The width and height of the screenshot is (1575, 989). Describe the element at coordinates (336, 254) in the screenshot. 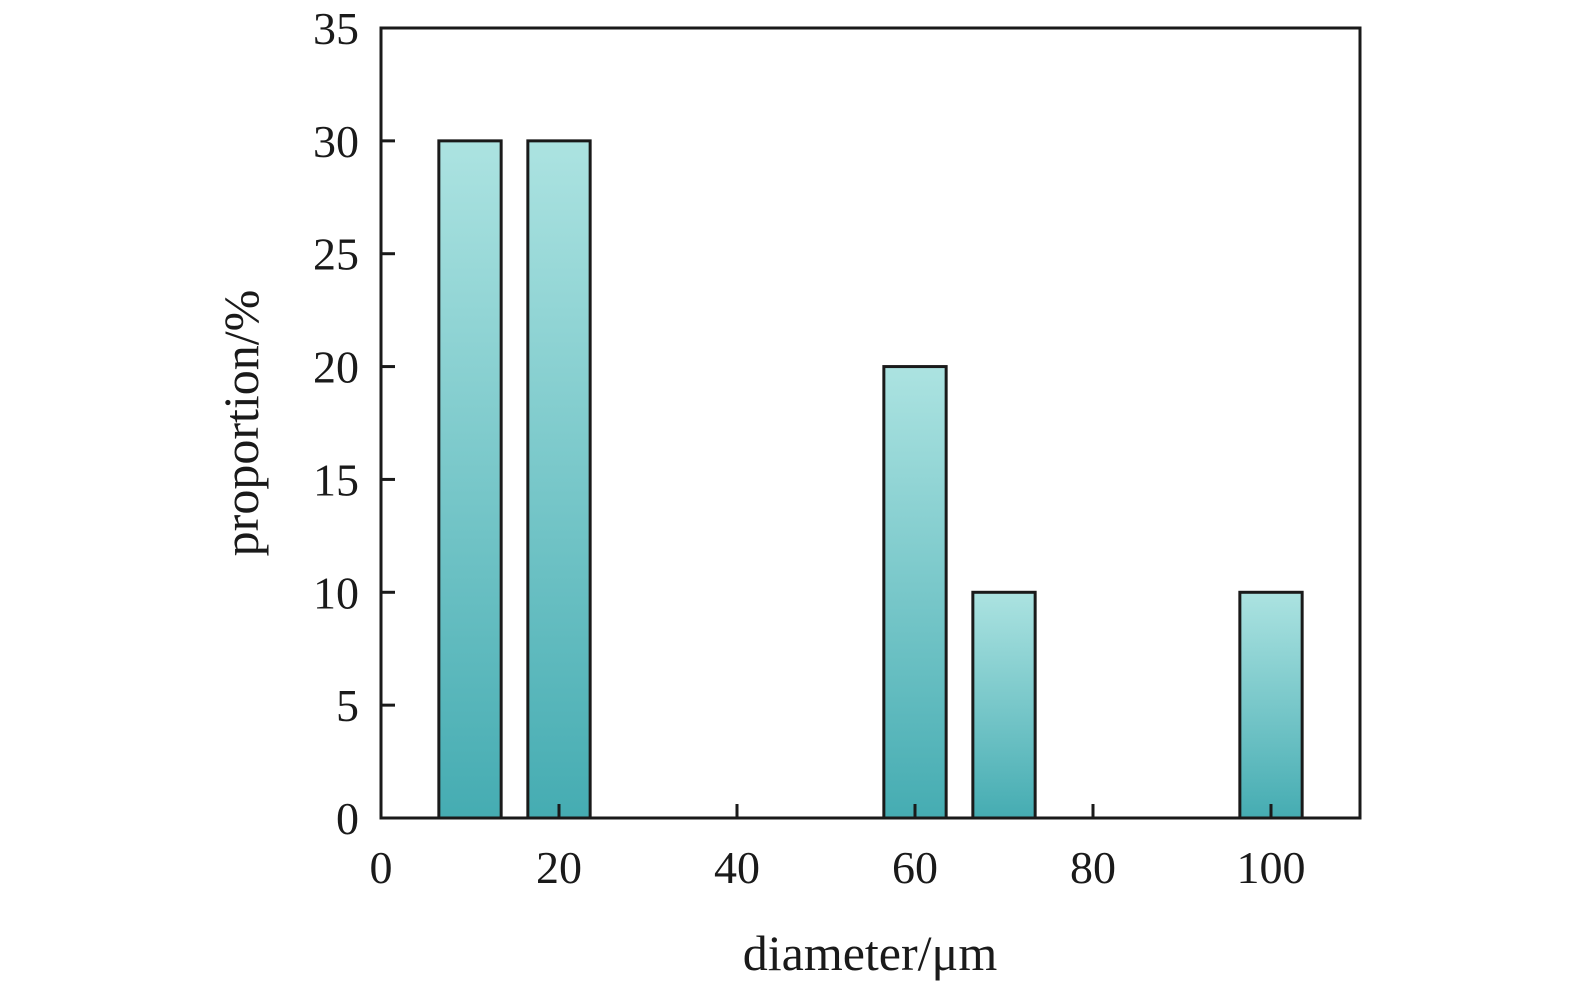

I see `y-tick-label: 25` at that location.